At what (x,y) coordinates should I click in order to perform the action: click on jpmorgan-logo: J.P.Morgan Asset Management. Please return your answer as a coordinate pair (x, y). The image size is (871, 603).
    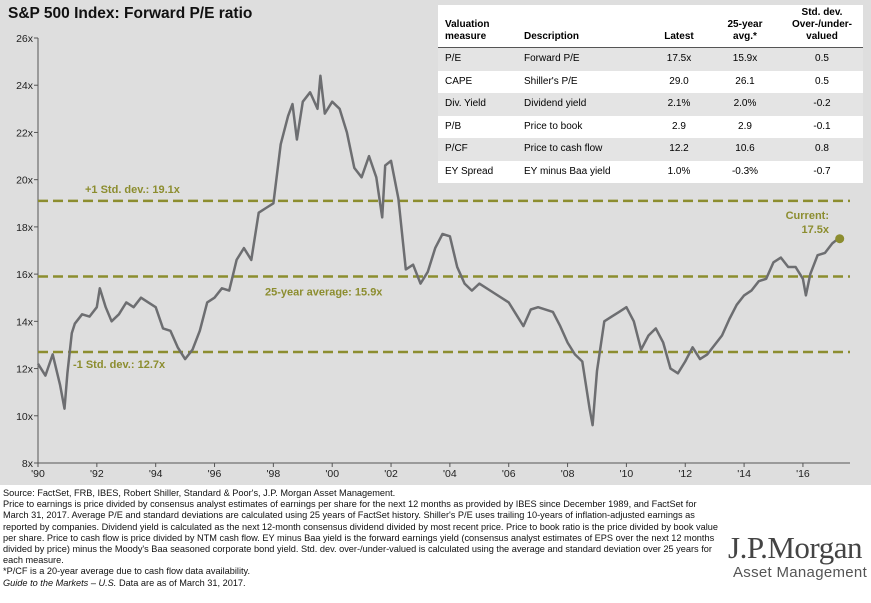
    Looking at the image, I should click on (798, 557).